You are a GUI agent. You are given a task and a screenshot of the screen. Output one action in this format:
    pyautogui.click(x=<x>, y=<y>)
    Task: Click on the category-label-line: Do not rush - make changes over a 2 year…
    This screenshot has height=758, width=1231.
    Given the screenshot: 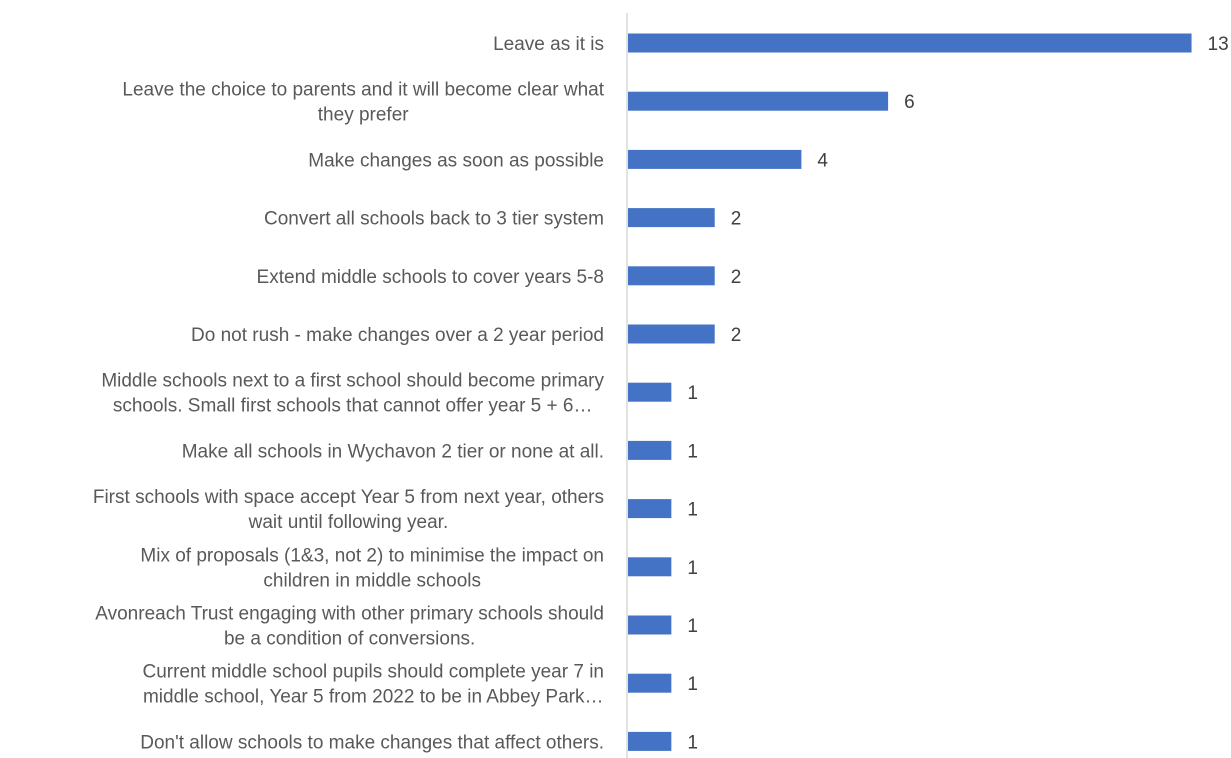 What is the action you would take?
    pyautogui.click(x=397, y=335)
    